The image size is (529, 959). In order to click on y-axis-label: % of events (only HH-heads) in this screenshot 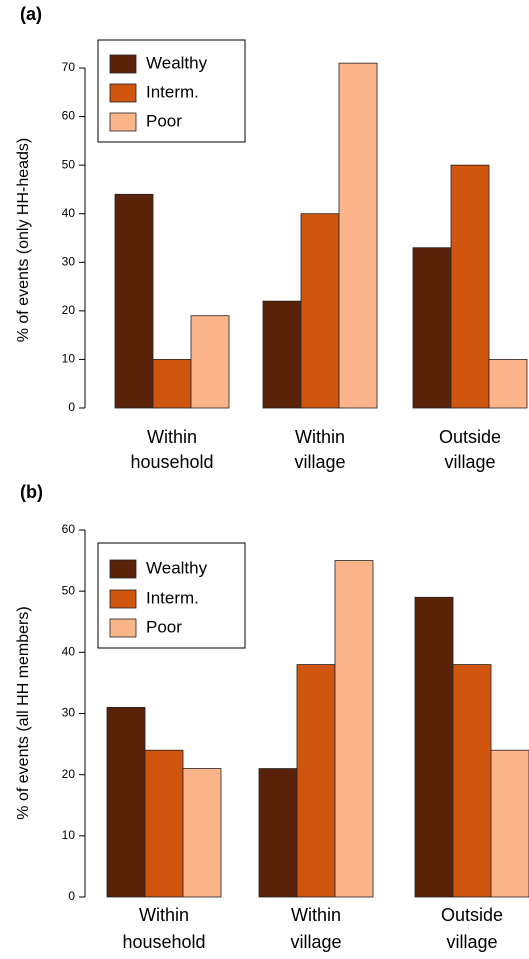, I will do `click(23, 240)`.